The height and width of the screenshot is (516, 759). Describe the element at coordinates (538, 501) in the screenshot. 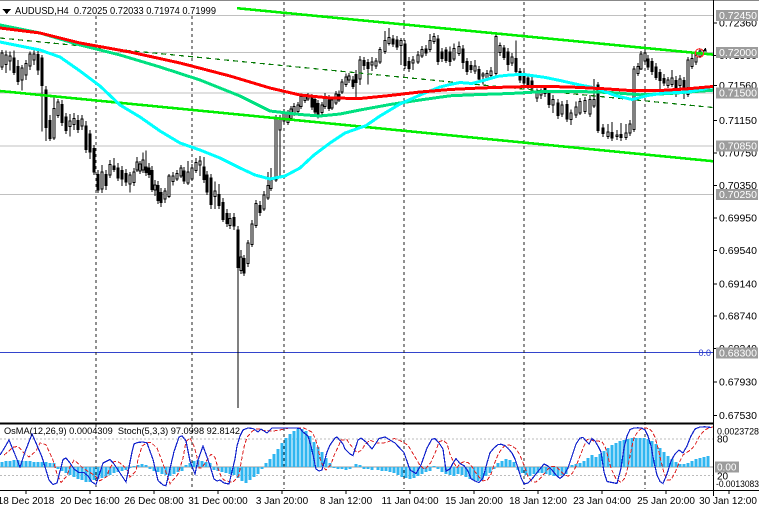

I see `svg-text: 18 Jan 12:00` at that location.